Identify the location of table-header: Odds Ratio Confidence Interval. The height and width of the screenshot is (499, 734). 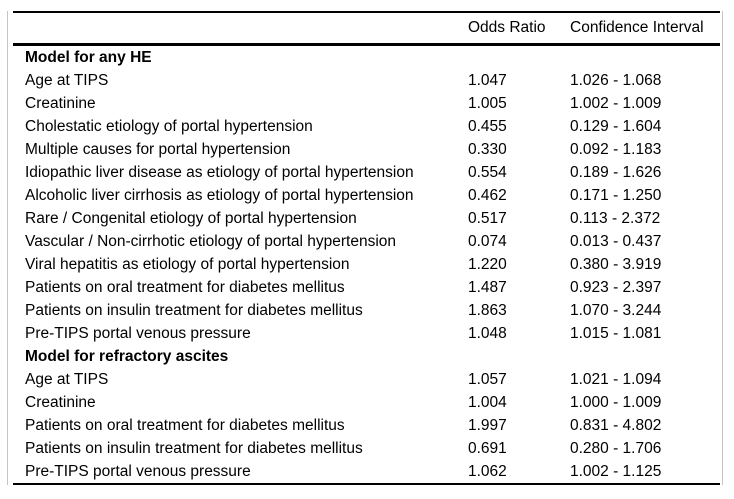
(366, 29).